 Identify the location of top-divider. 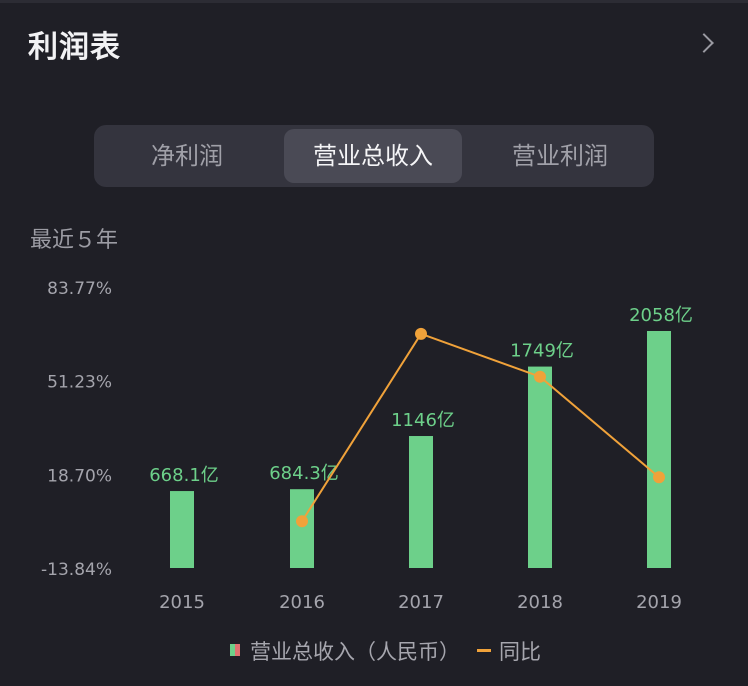
(374, 1).